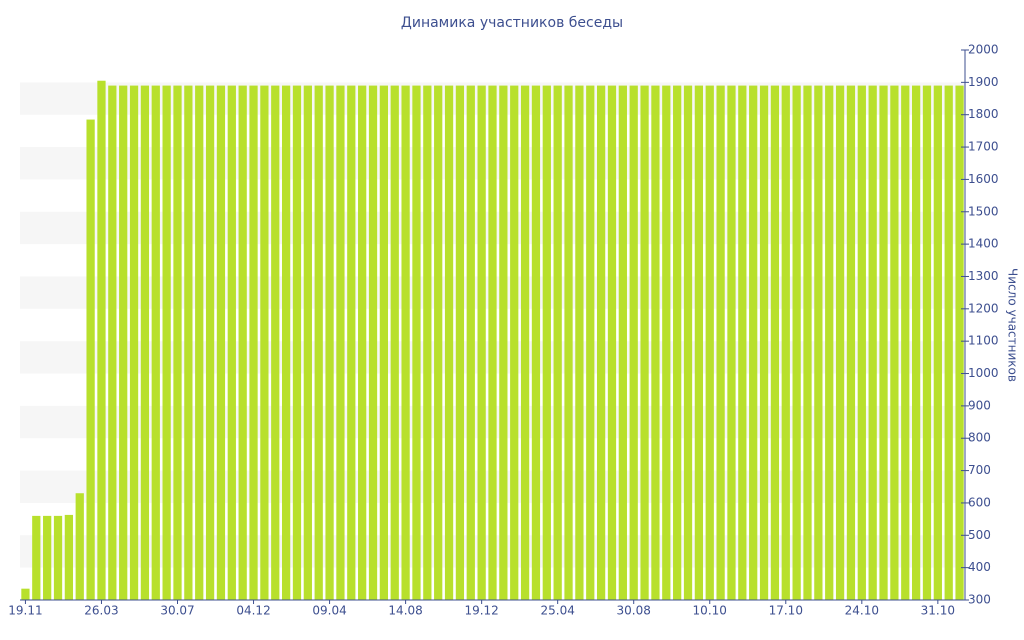 The height and width of the screenshot is (640, 1024). I want to click on y-tick-label: 1600, so click(983, 179).